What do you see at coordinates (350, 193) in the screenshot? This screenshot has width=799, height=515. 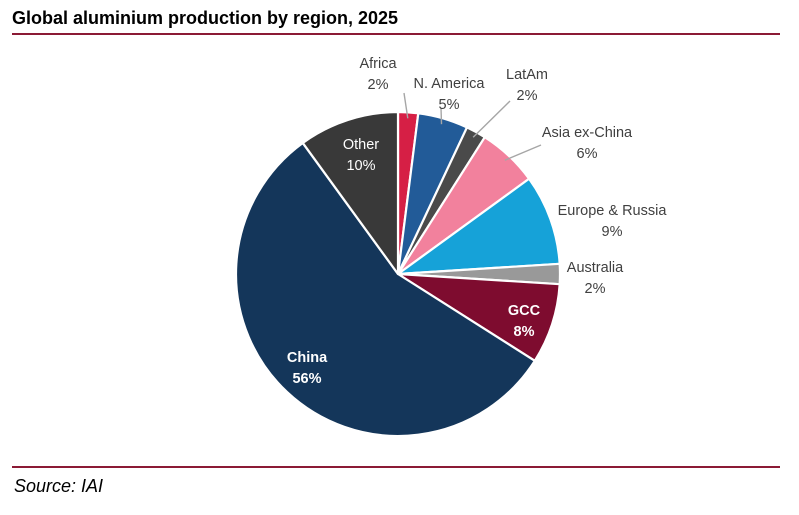 I see `pie-slice-other` at bounding box center [350, 193].